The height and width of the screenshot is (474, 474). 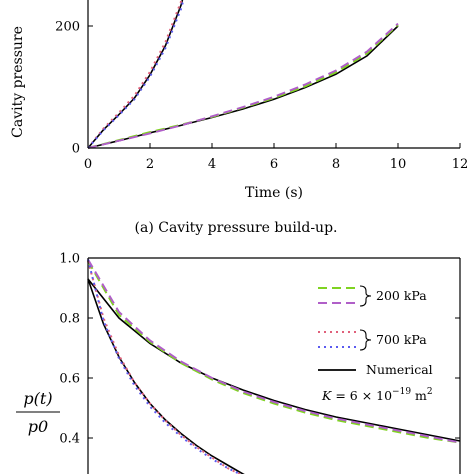 What do you see at coordinates (38, 426) in the screenshot?
I see `y-label-denominator: p0` at bounding box center [38, 426].